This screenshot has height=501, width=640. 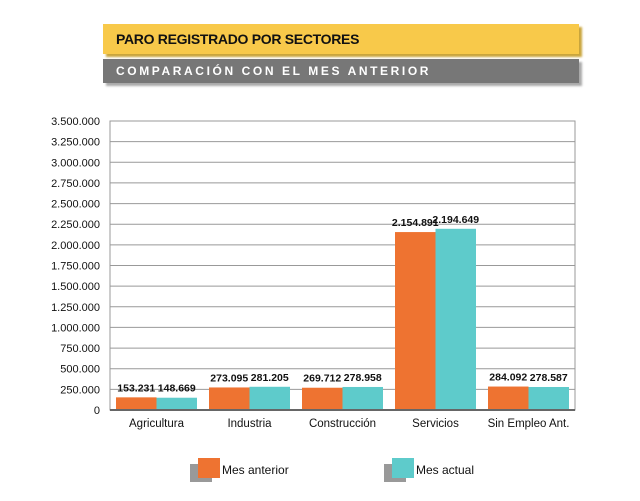 I want to click on y-tick-label: 750.000, so click(x=80, y=349).